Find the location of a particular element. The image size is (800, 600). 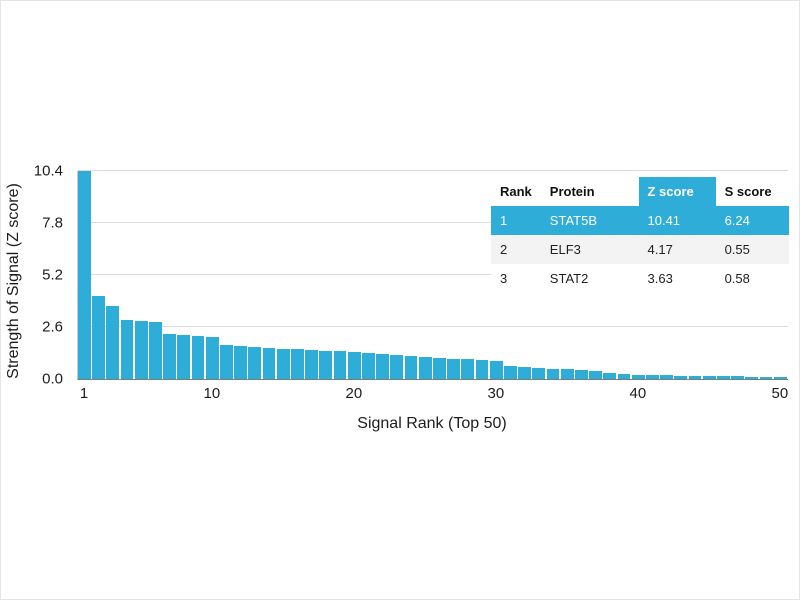

table-cell: 1 is located at coordinates (516, 220).